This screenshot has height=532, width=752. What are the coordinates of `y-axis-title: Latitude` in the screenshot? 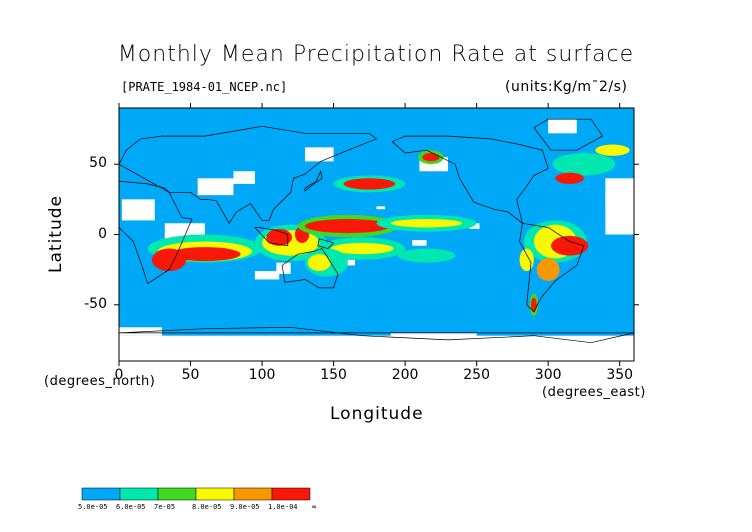 It's located at (56, 234).